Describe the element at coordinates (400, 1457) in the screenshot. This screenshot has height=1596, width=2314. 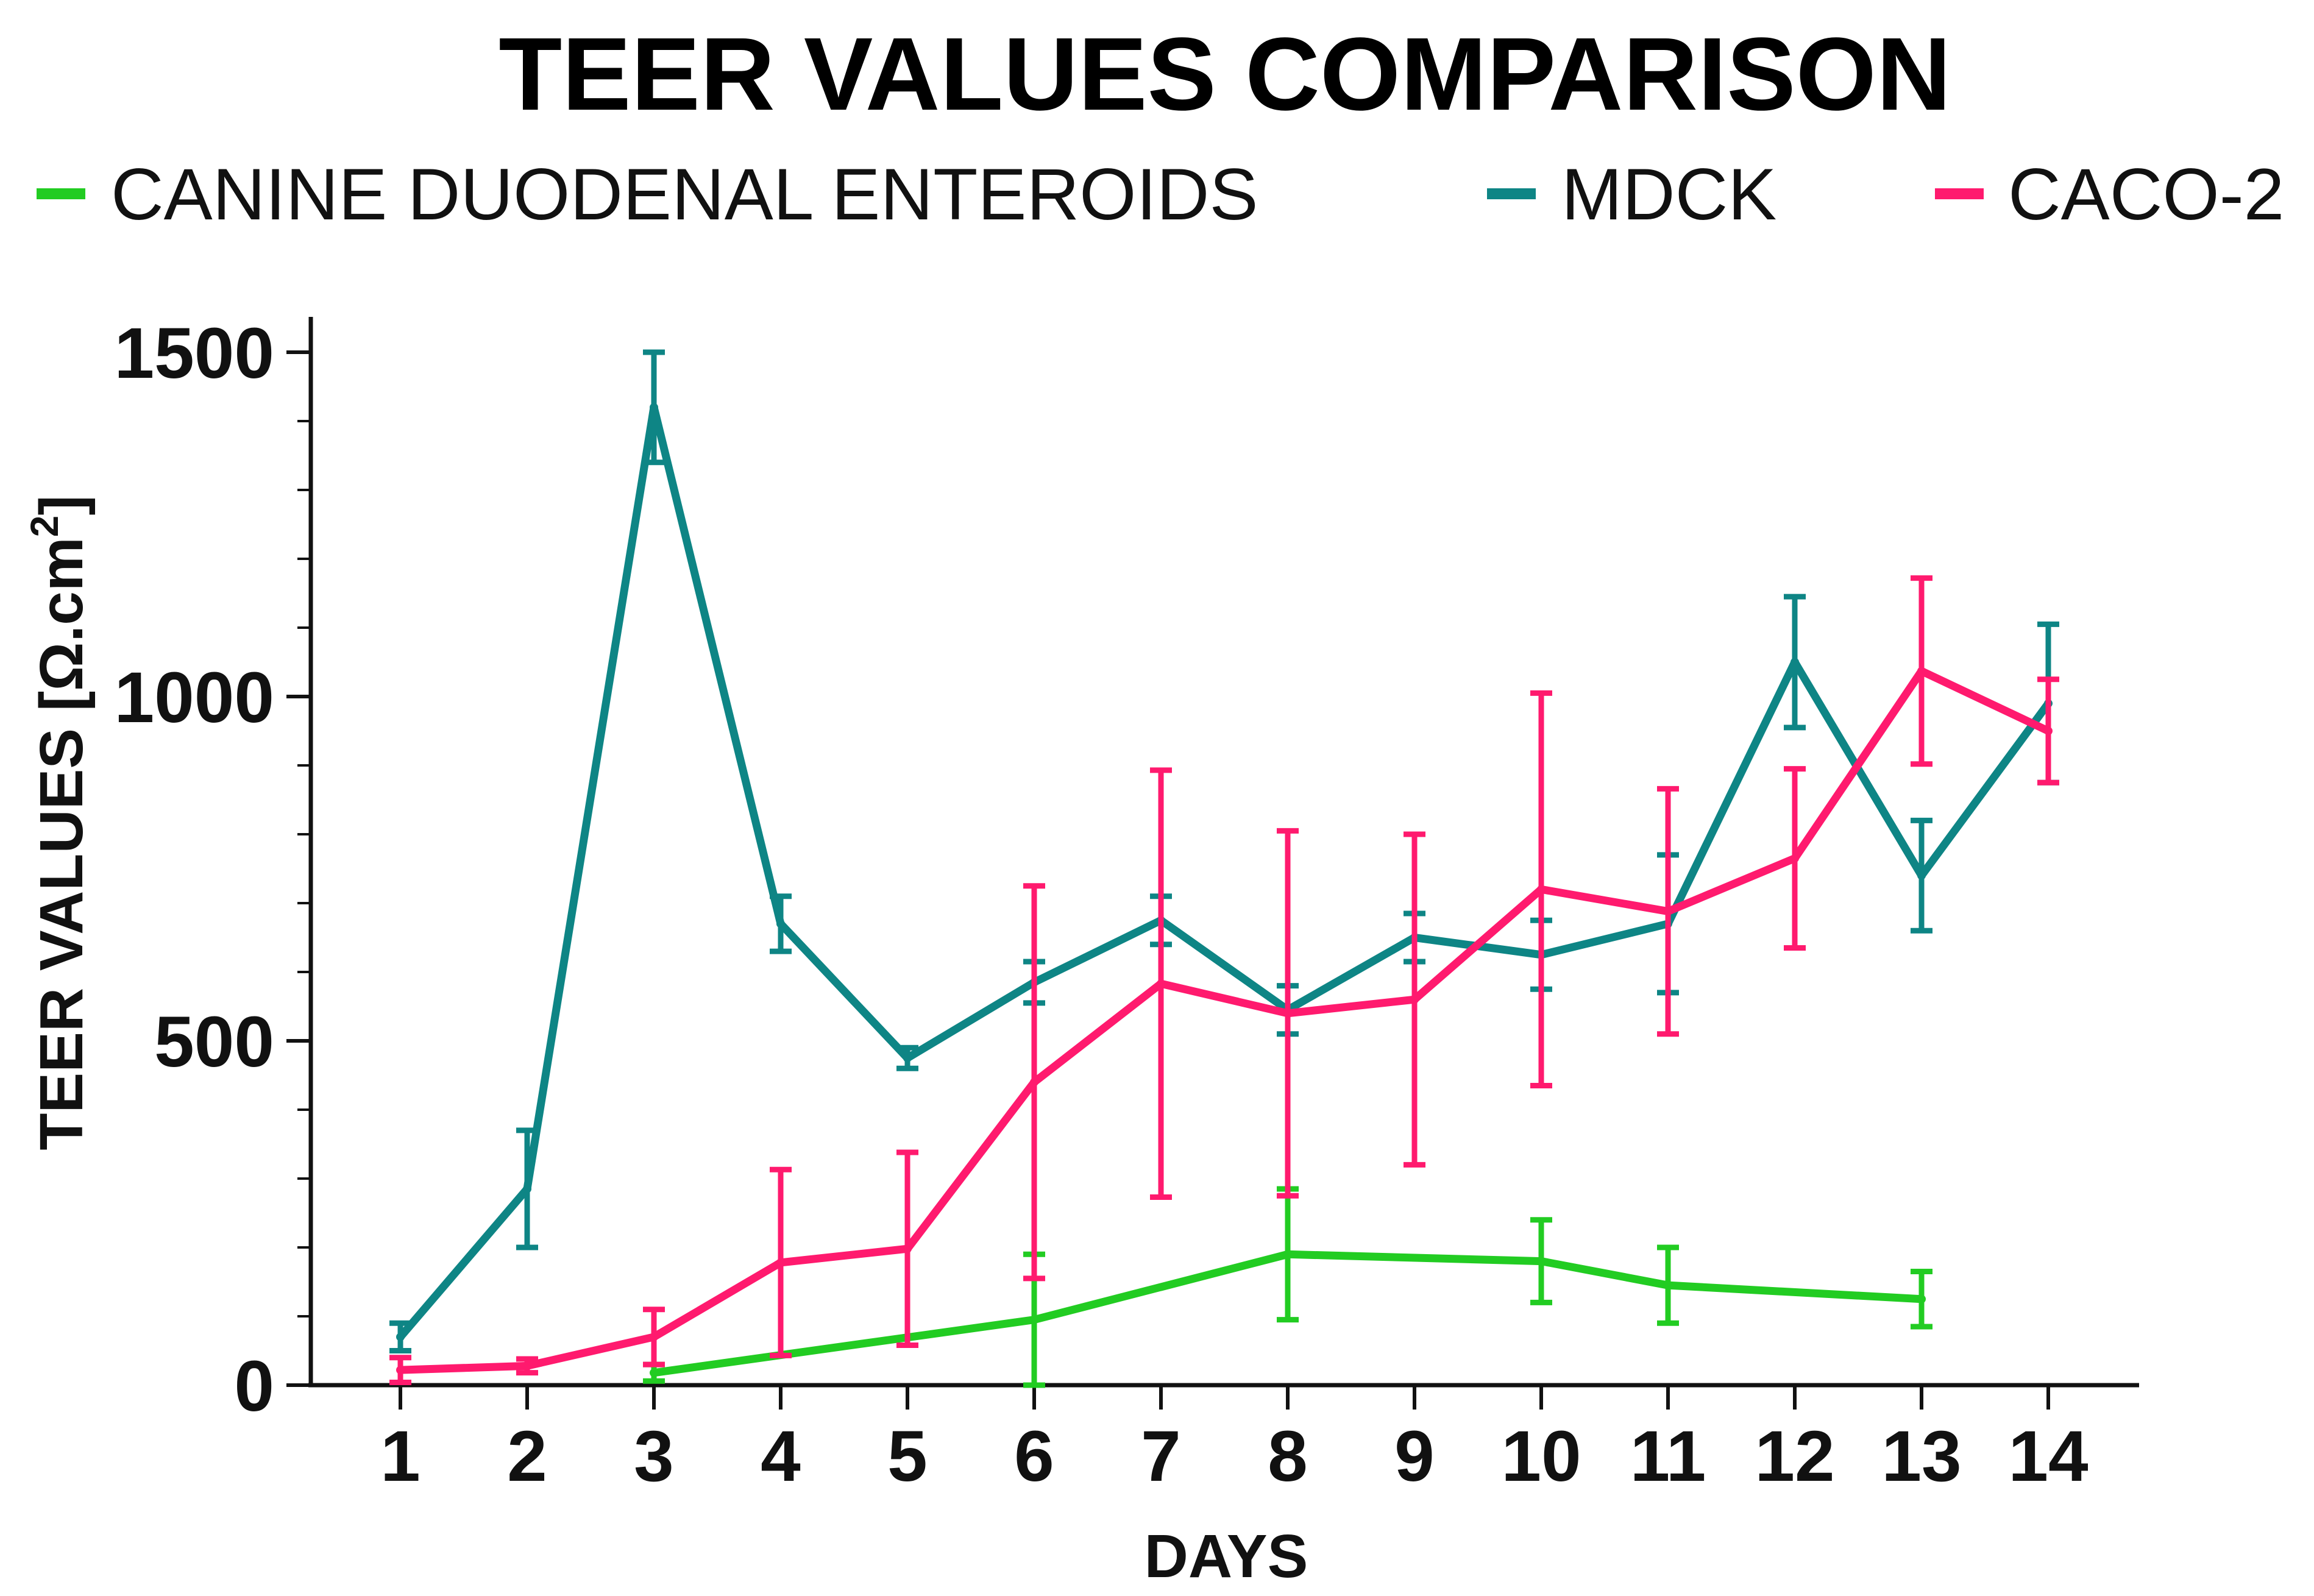
I see `x-tick-label: 1` at that location.